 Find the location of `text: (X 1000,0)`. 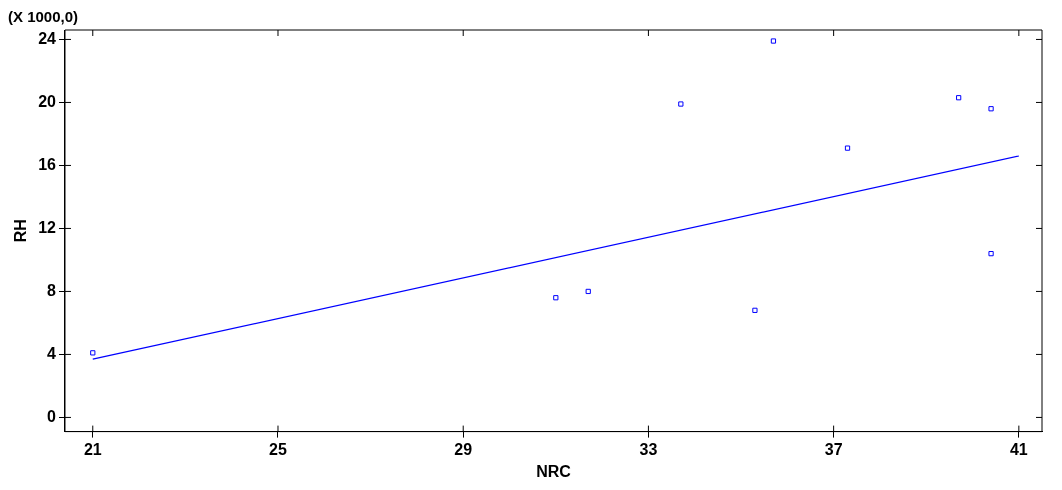

text: (X 1000,0) is located at coordinates (43, 16).